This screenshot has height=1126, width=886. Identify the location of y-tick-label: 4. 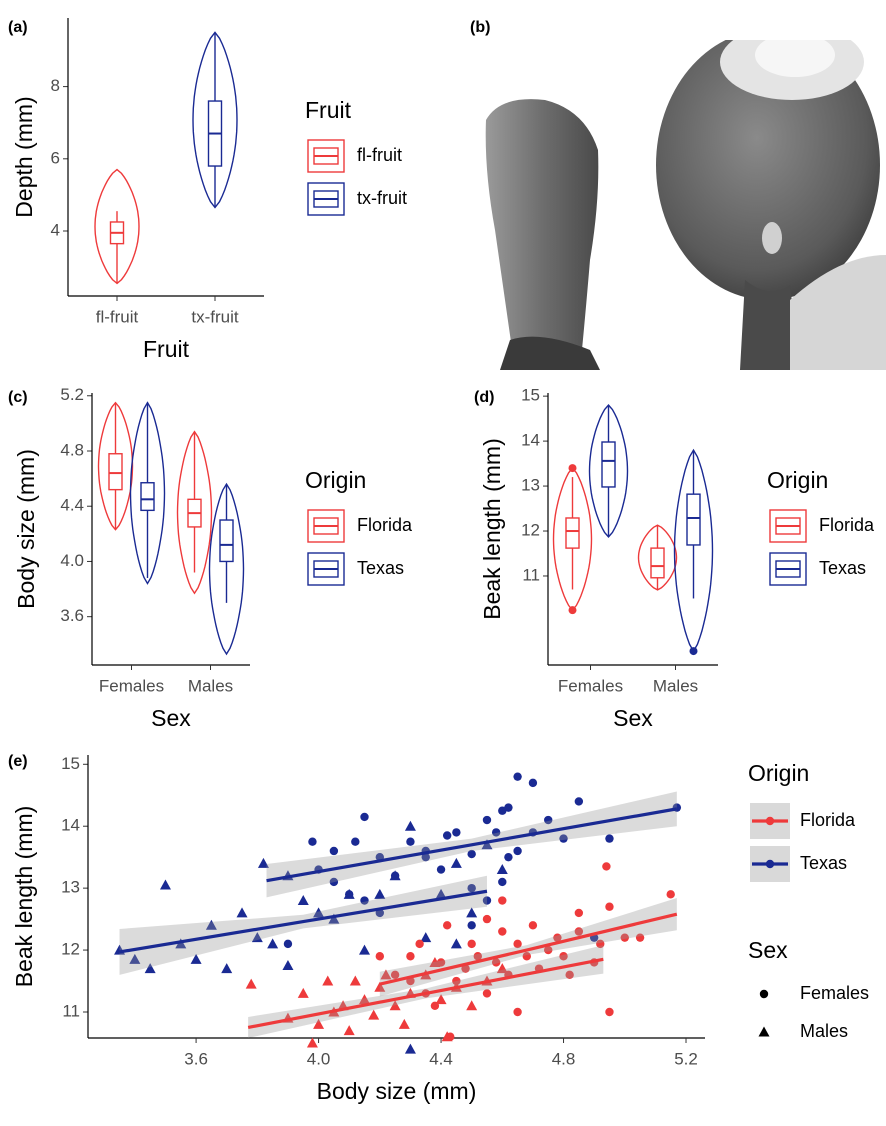
(55, 229).